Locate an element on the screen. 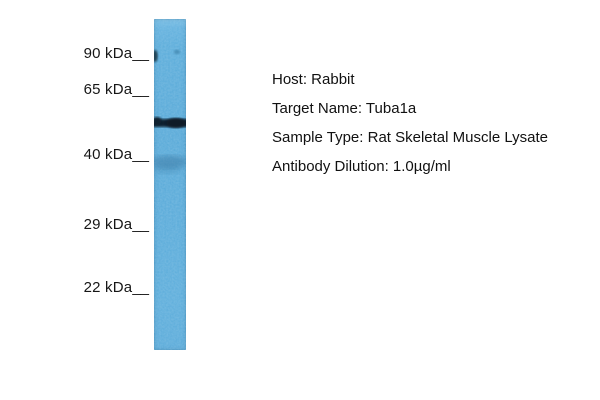 Image resolution: width=600 pixels, height=400 pixels. blot-lane-image is located at coordinates (170, 184).